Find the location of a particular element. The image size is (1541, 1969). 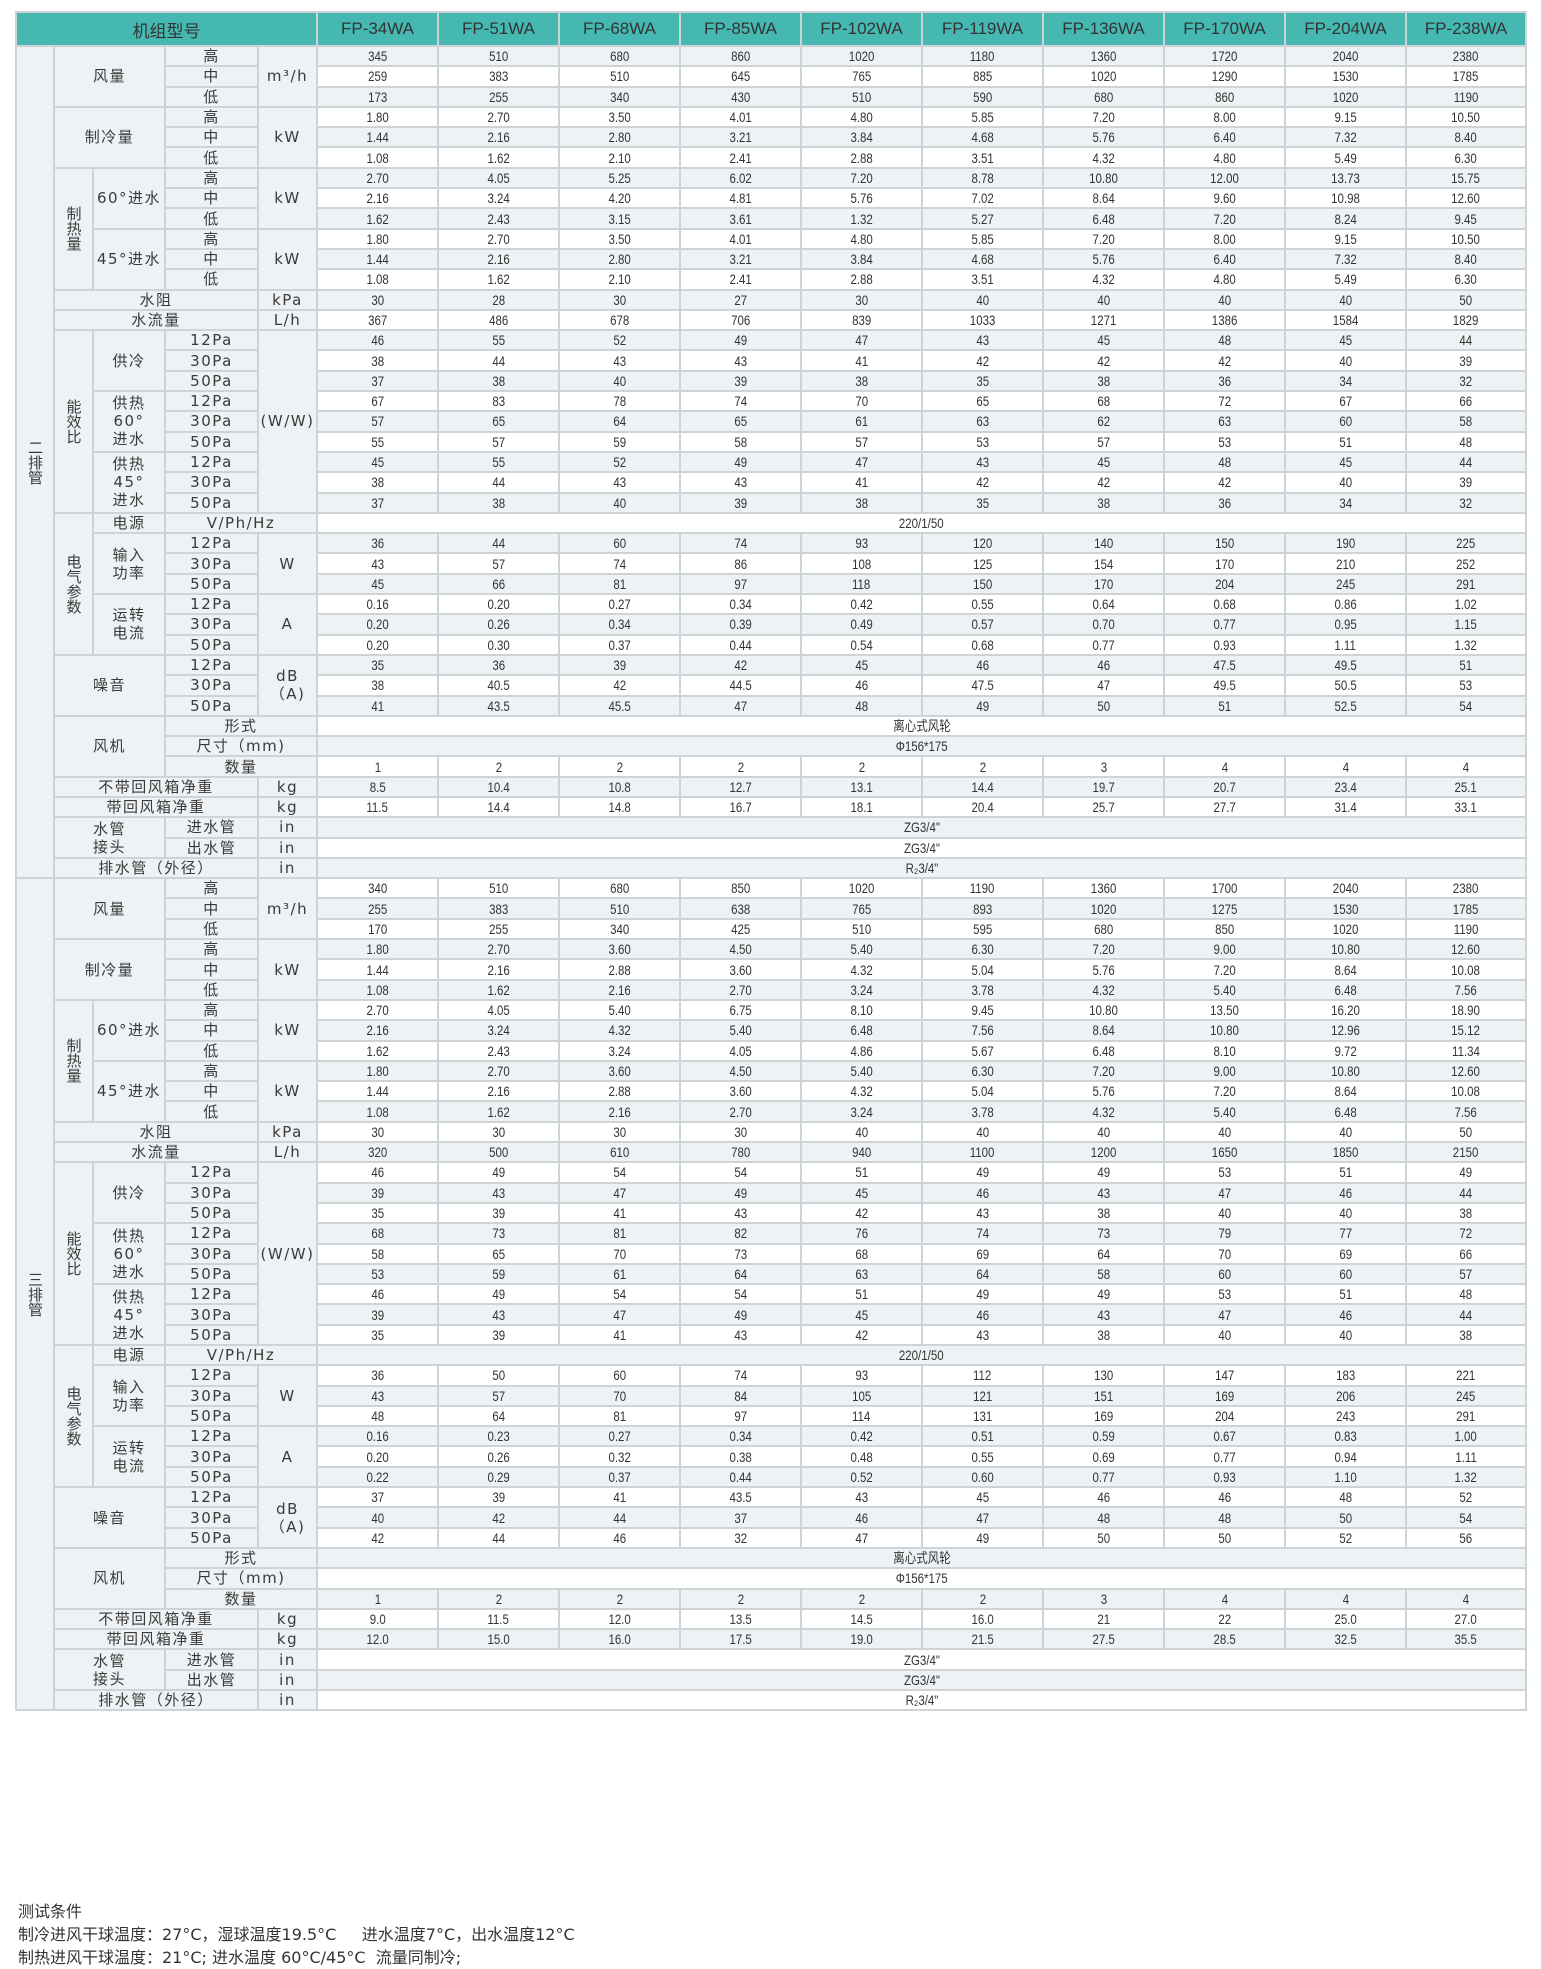

value-cell: 5.85 is located at coordinates (982, 238).